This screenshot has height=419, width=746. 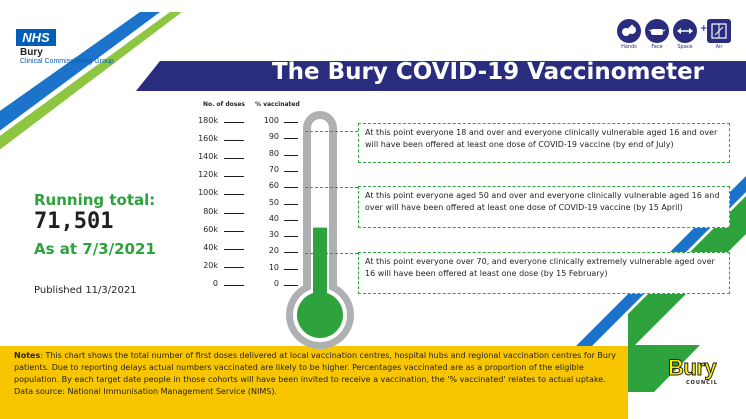 I want to click on face-icon, so click(x=657, y=31).